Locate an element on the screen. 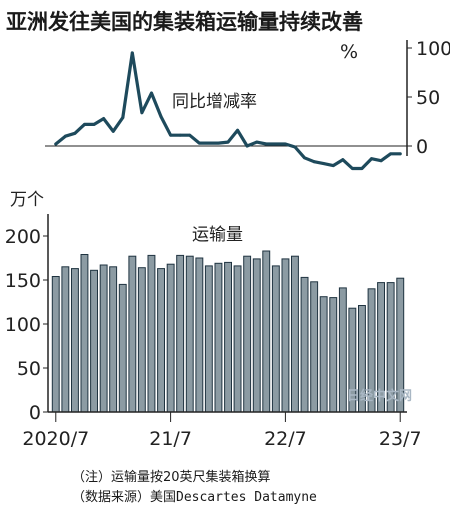 Image resolution: width=450 pixels, height=525 pixels. x-tick-label: 22/7 is located at coordinates (285, 439).